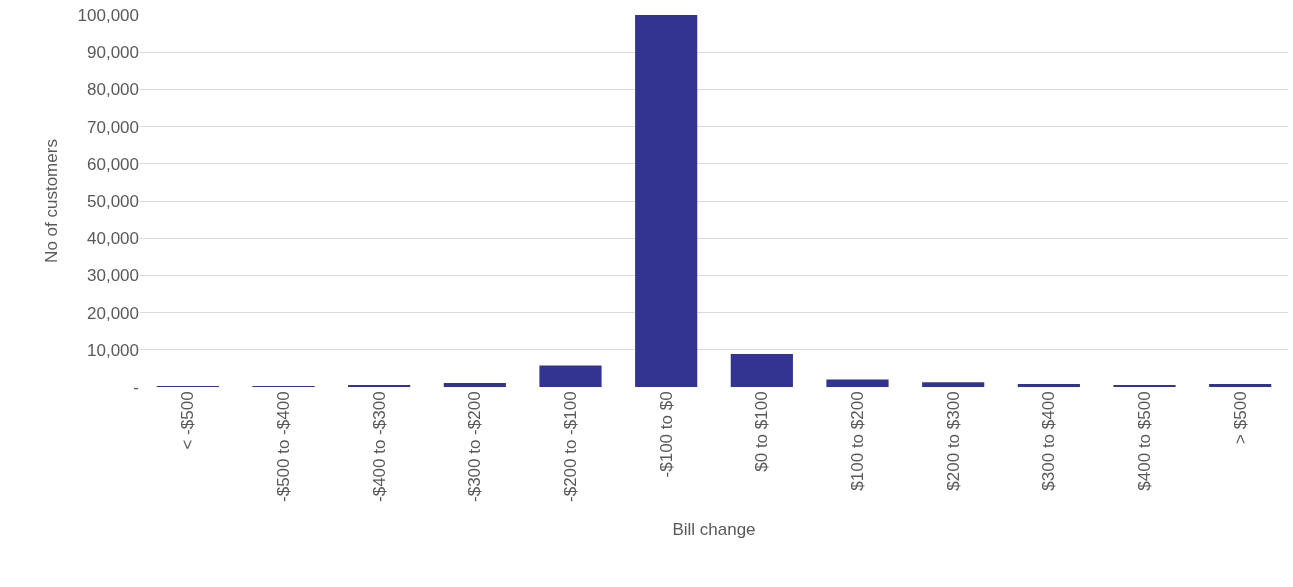  I want to click on y-tick-label: 100,000, so click(108, 15).